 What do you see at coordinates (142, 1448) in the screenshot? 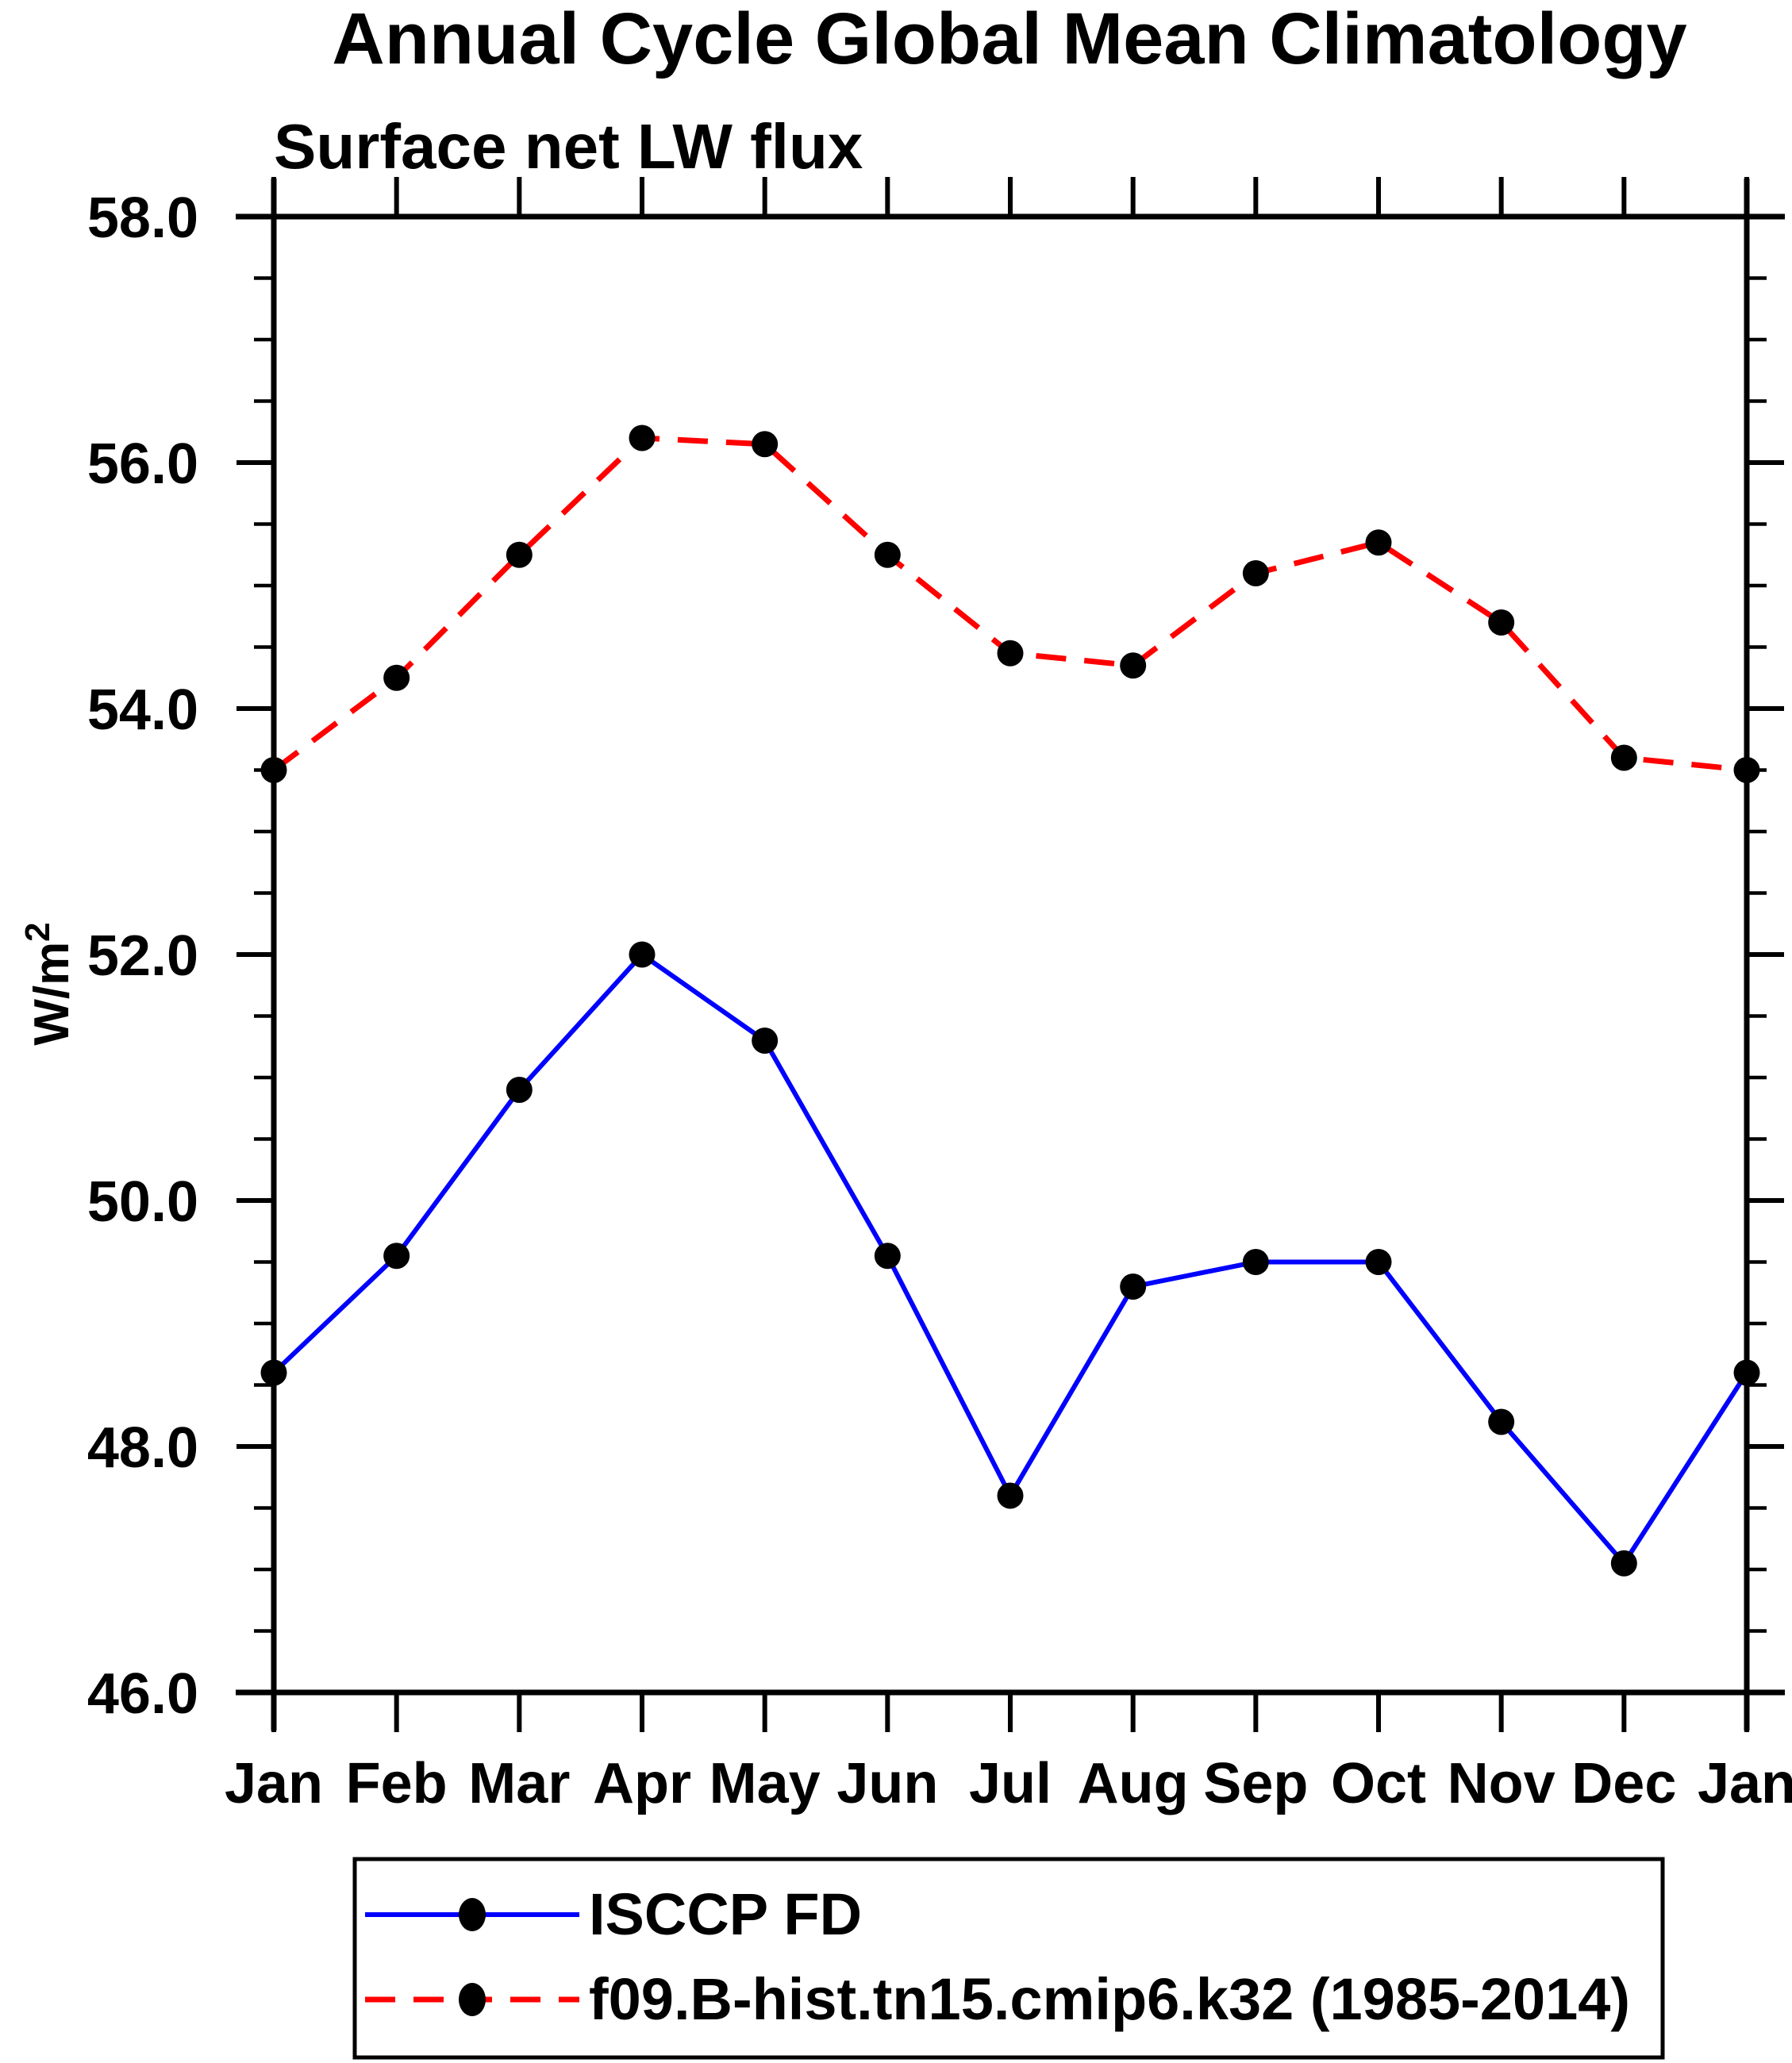
I see `y-tick-label: 48.0` at bounding box center [142, 1448].